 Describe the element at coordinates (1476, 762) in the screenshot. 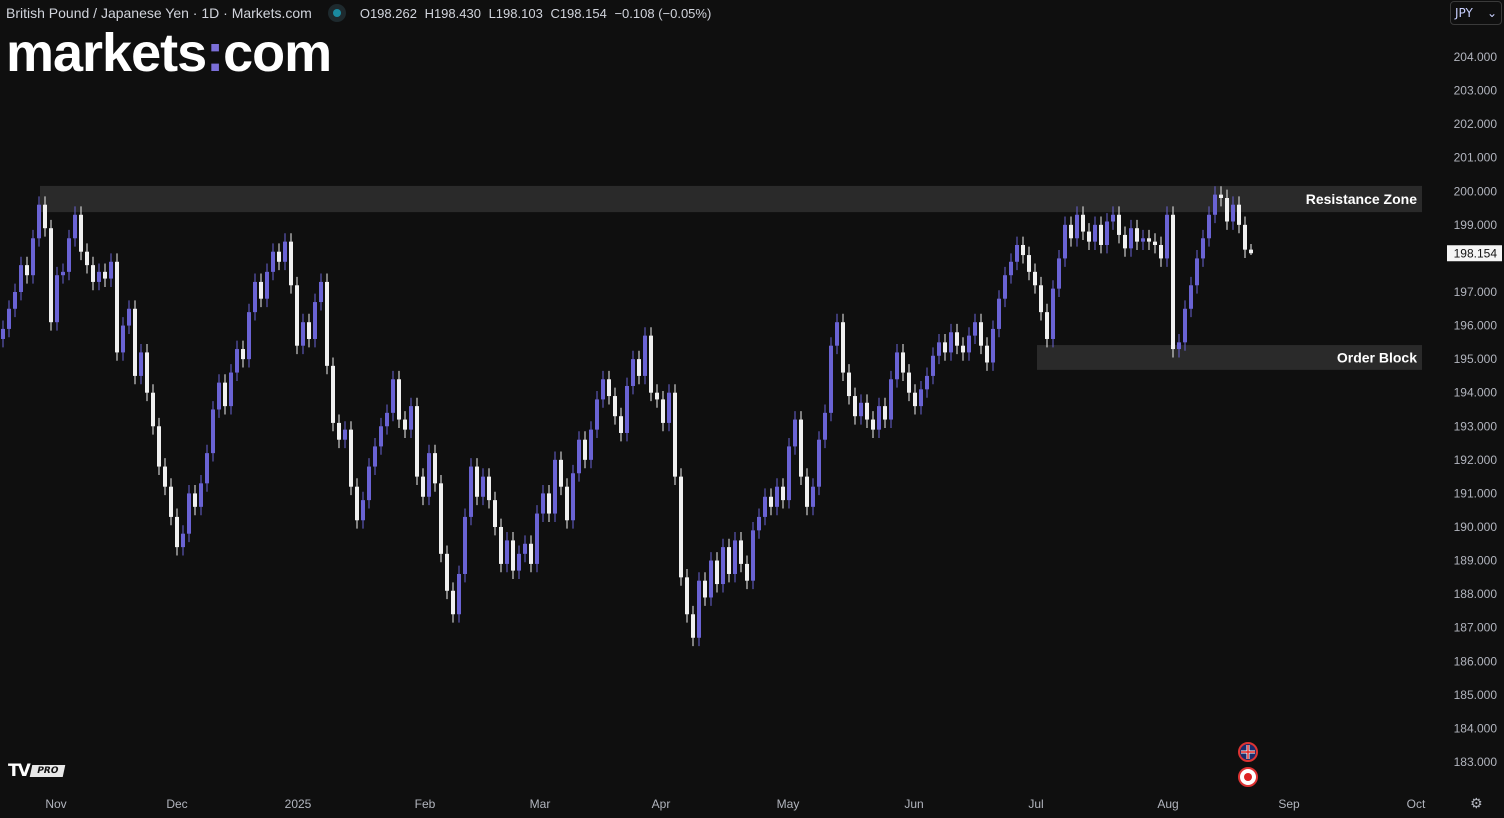

I see `price-tick-label: 183.000` at that location.